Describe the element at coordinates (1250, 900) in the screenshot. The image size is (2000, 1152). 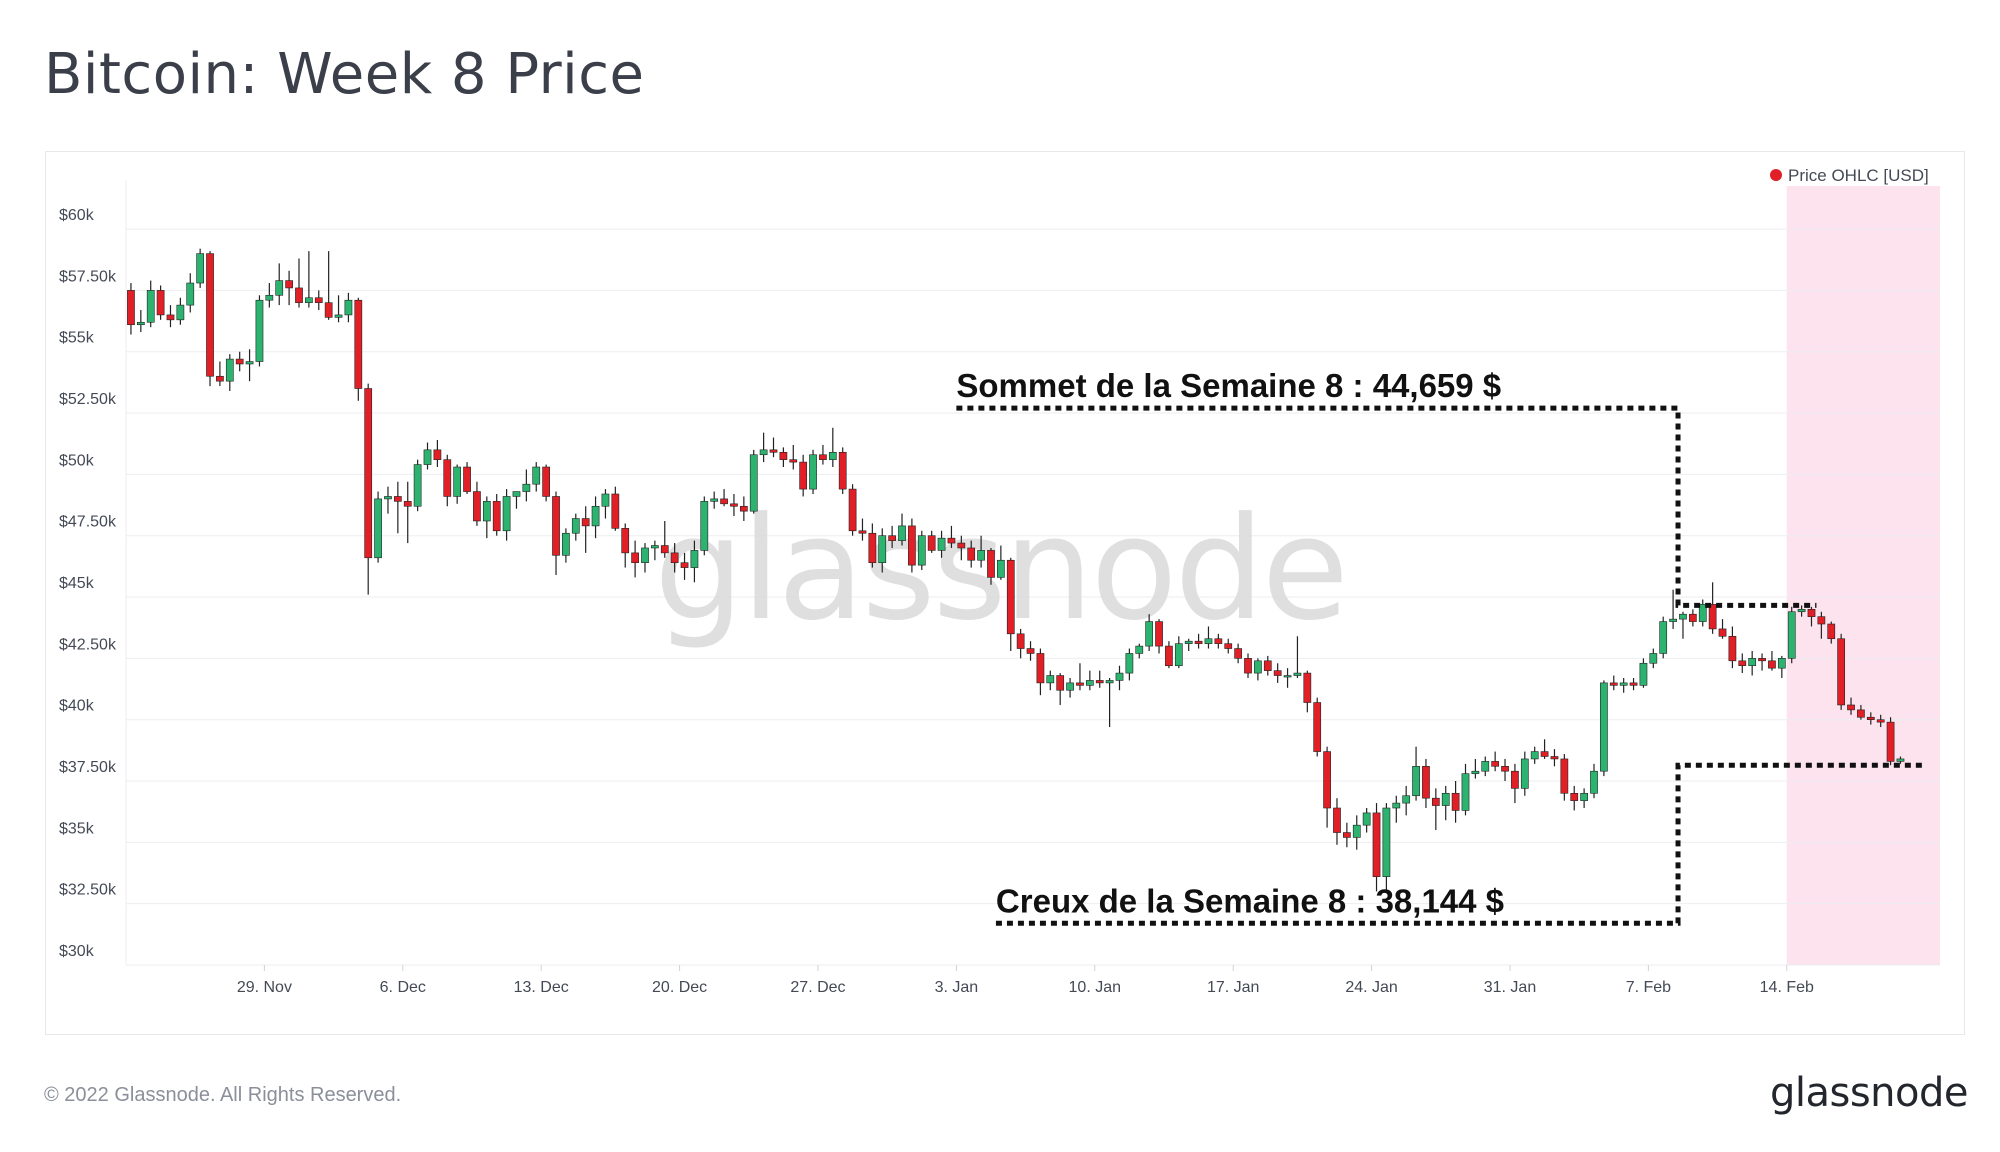
I see `annotation-low-label: Creux de la Semaine 8 : 38,144 $` at that location.